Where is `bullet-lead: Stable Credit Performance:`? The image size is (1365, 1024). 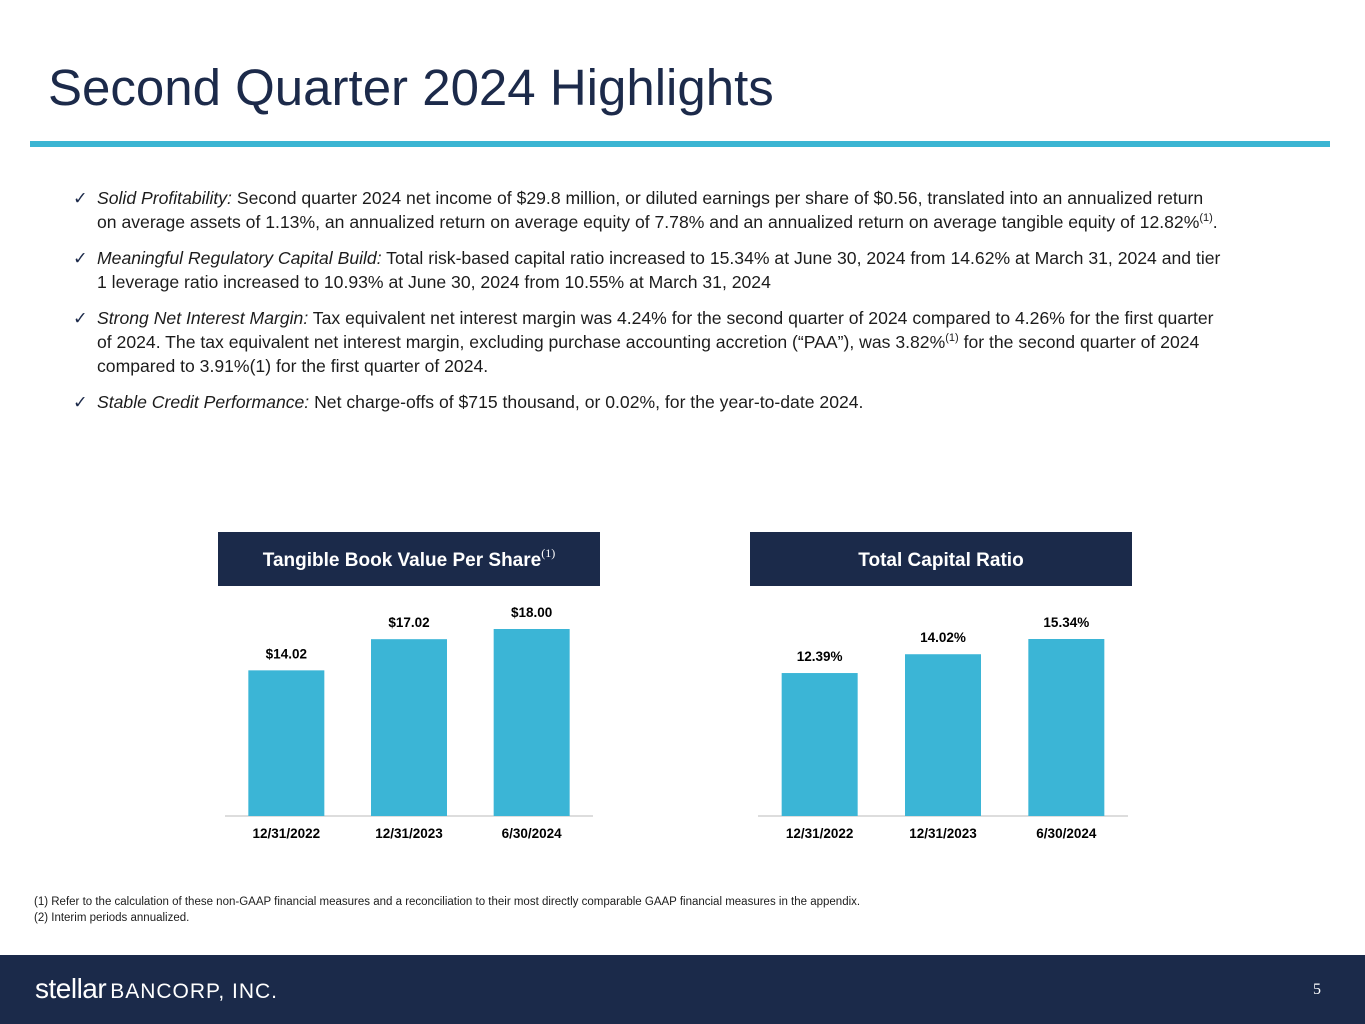 bullet-lead: Stable Credit Performance: is located at coordinates (203, 402).